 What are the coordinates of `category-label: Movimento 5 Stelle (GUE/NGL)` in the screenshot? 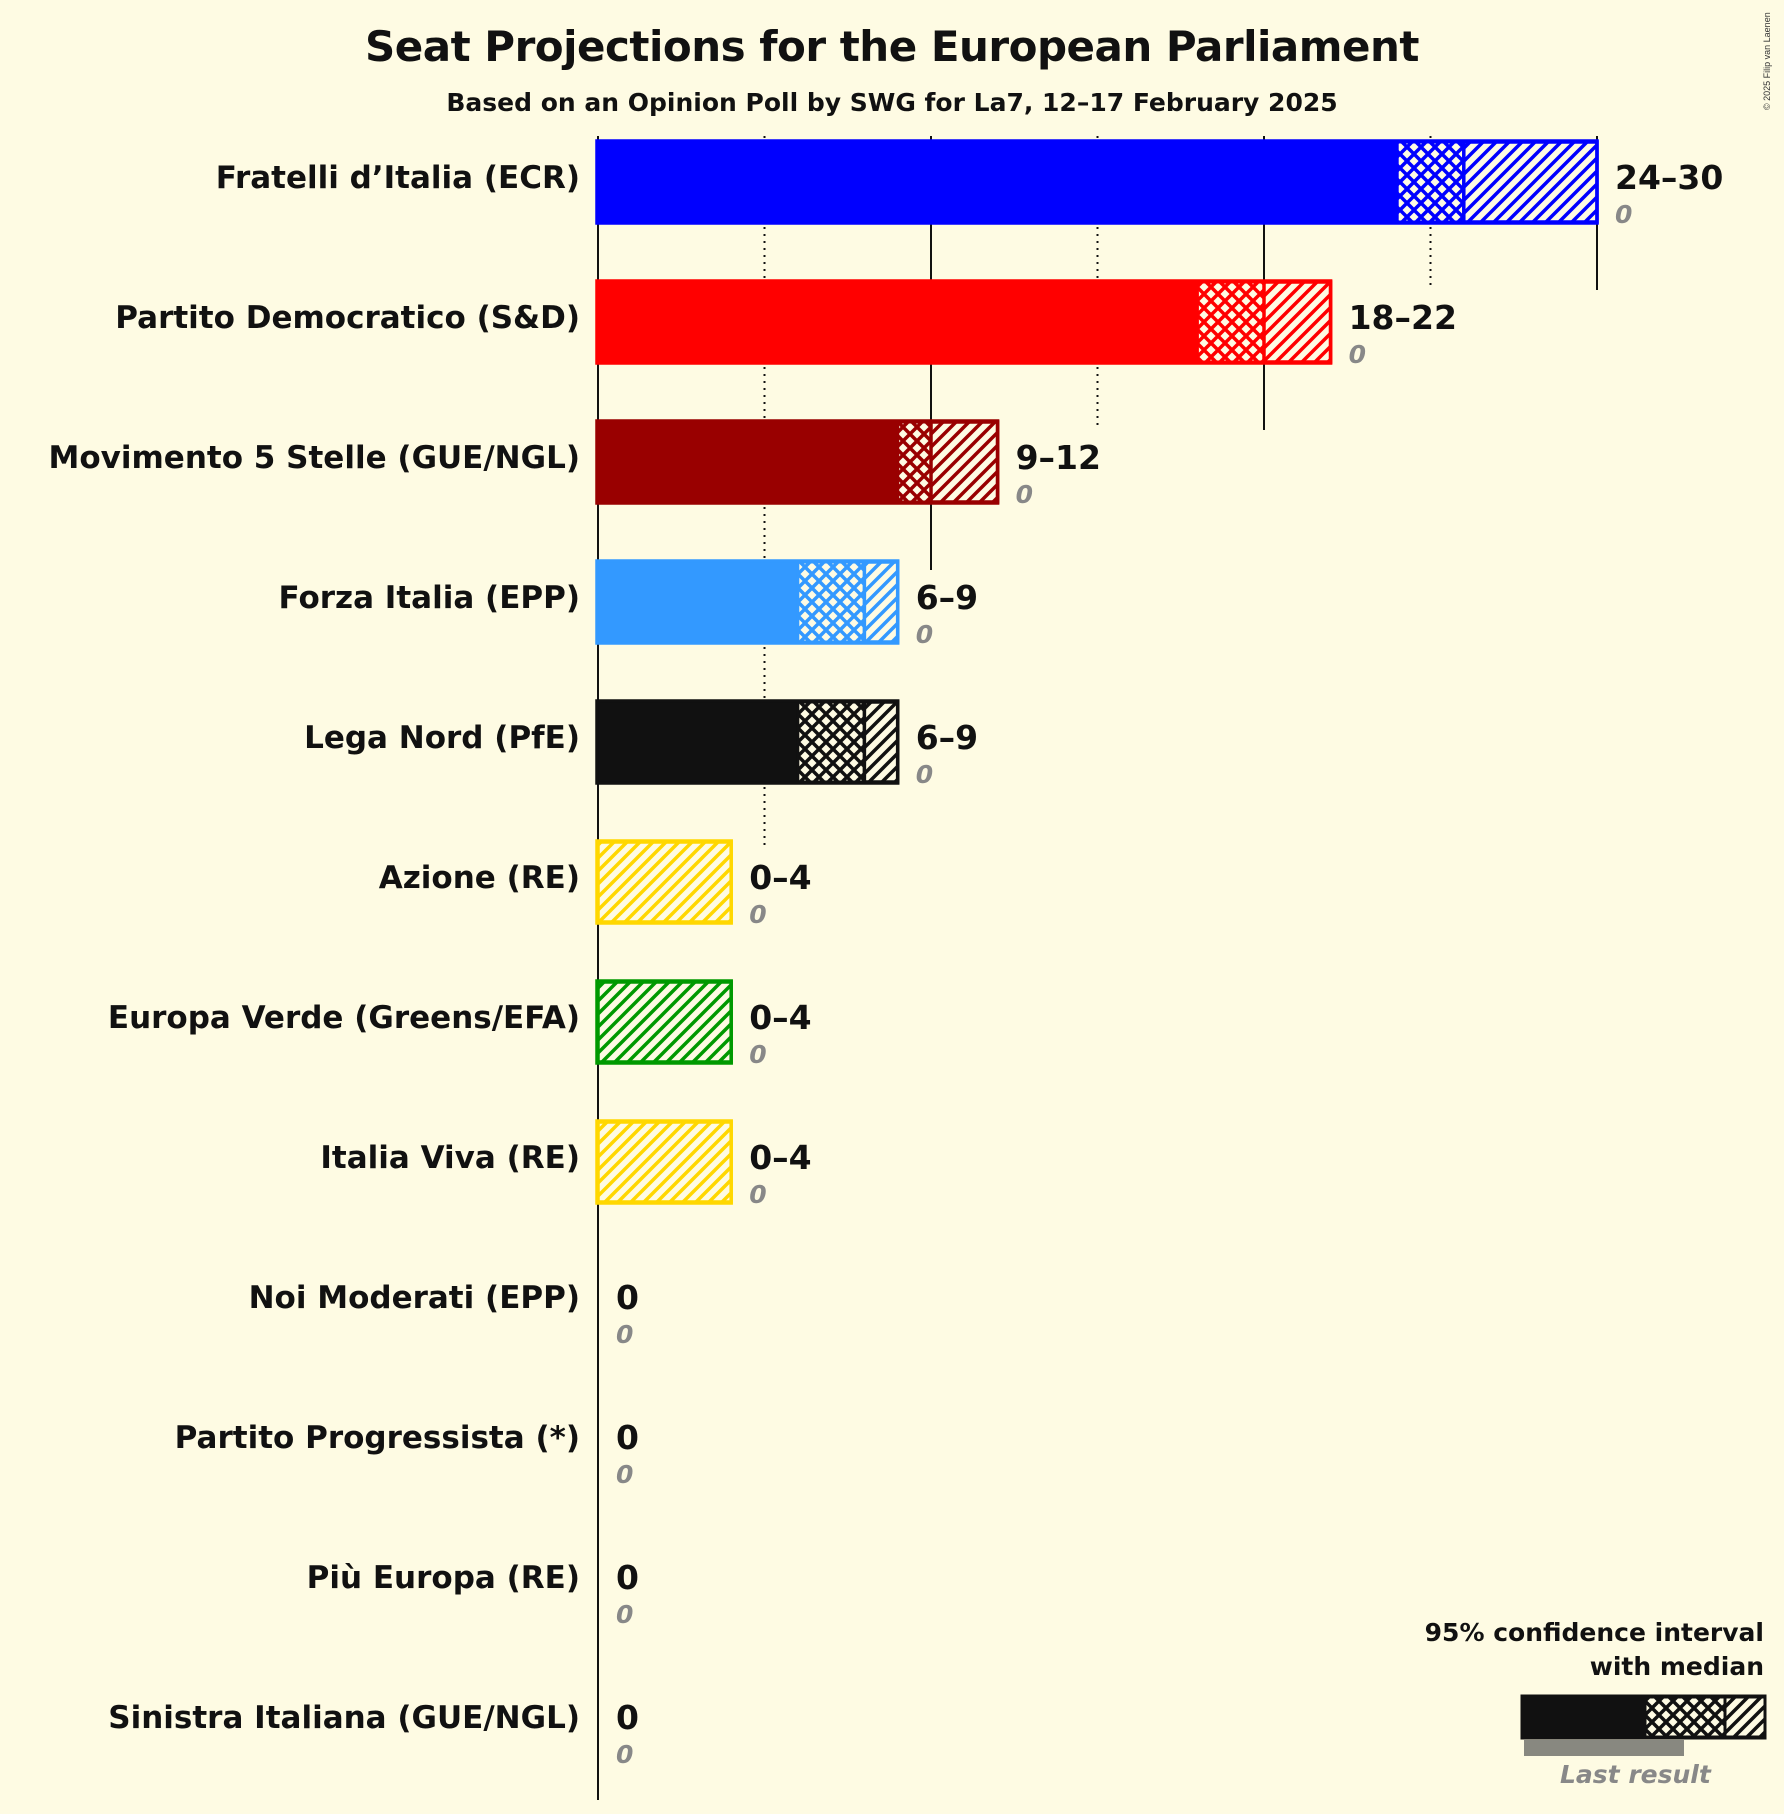 It's located at (314, 458).